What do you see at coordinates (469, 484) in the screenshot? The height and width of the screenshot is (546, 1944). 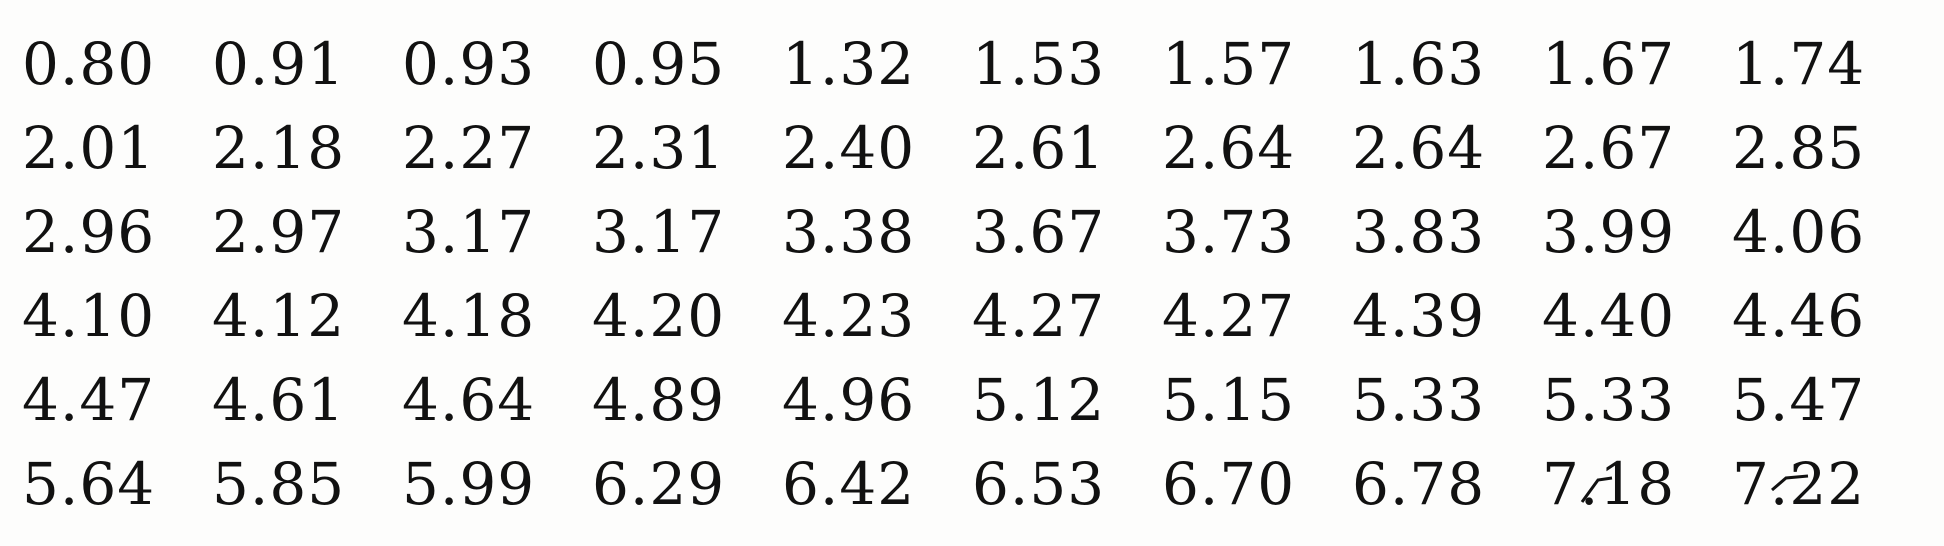 I see `table-cell: 5.99` at bounding box center [469, 484].